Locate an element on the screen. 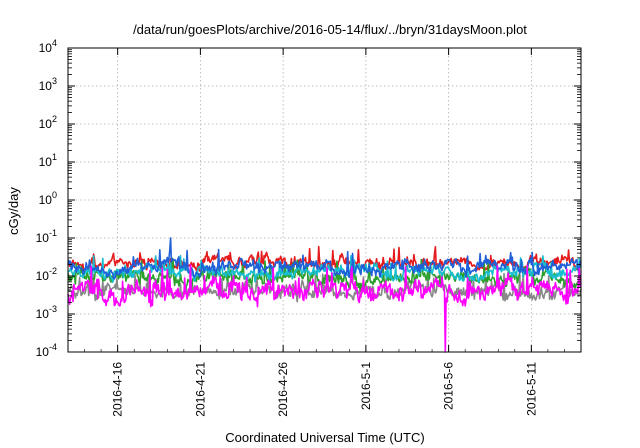  x-tick-label: 2016-5-1 is located at coordinates (366, 386).